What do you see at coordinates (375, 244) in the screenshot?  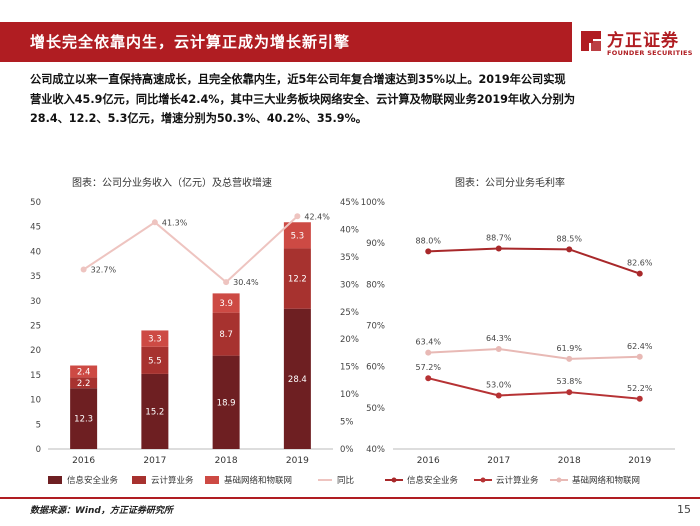 I see `right-y-tick-label: 90%` at bounding box center [375, 244].